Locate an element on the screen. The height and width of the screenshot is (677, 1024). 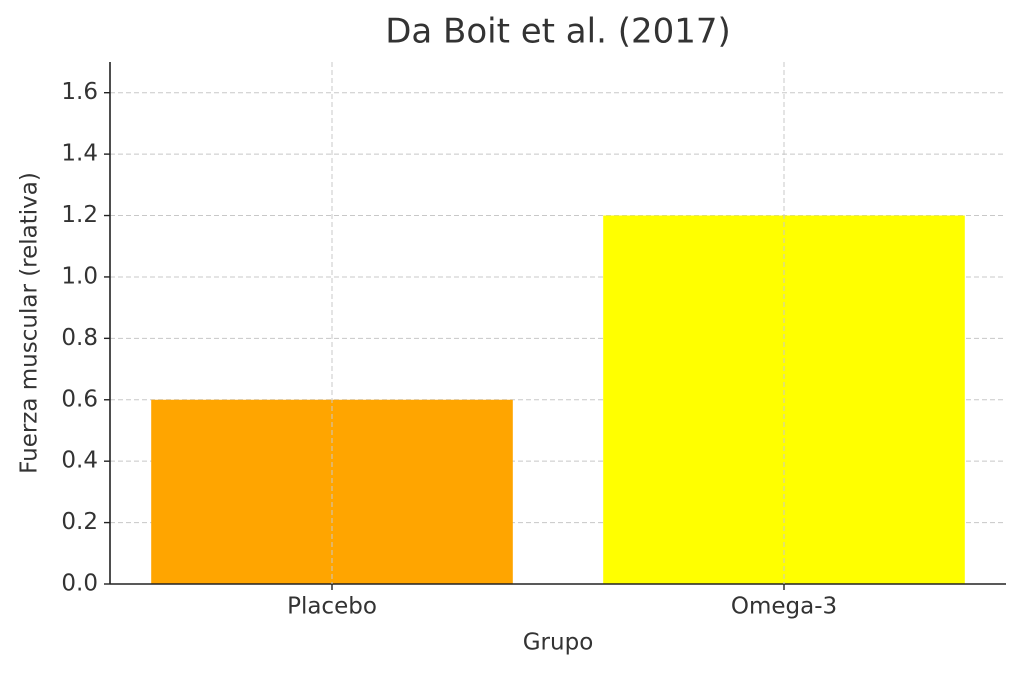
chart-title: Da Boit et al. (2017) is located at coordinates (558, 32).